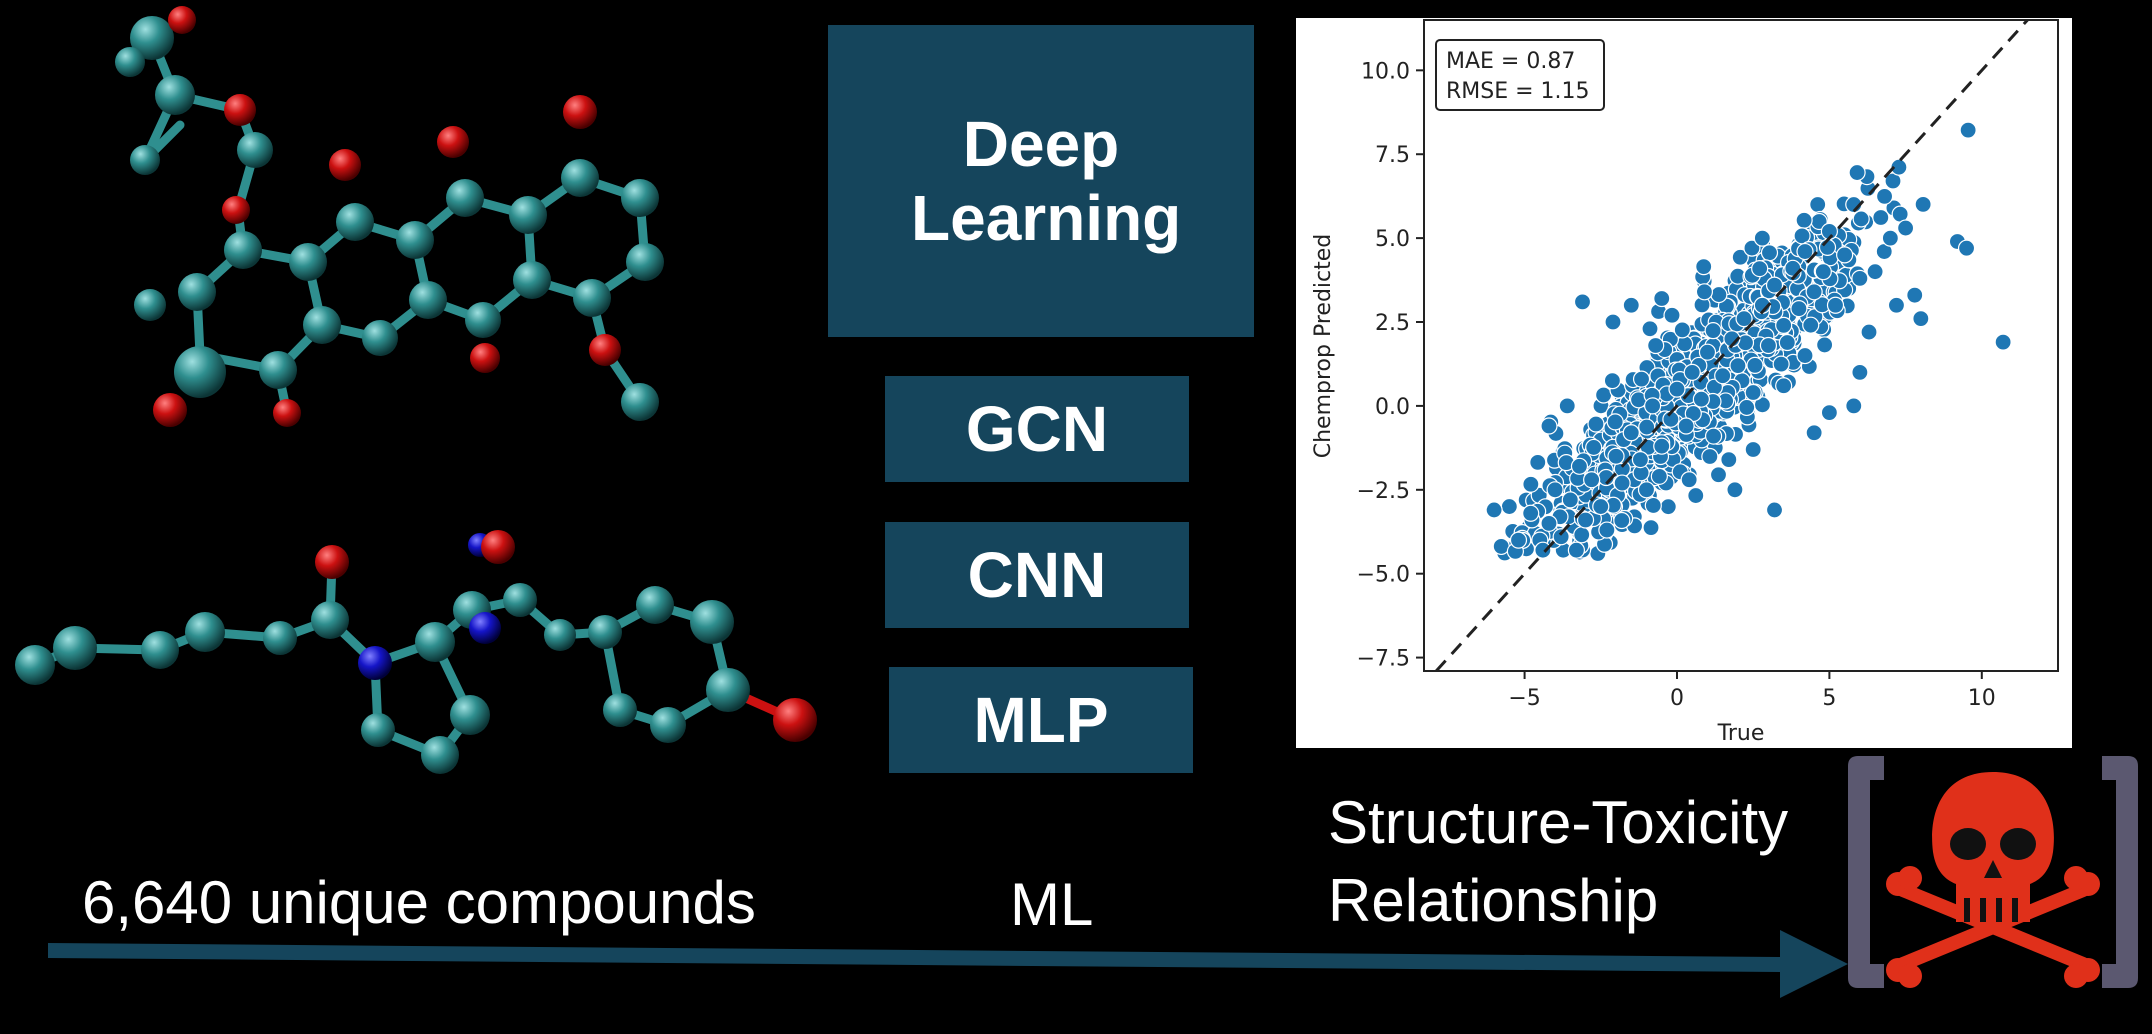  What do you see at coordinates (1323, 346) in the screenshot?
I see `y-axis-label: Chemprop Predicted` at bounding box center [1323, 346].